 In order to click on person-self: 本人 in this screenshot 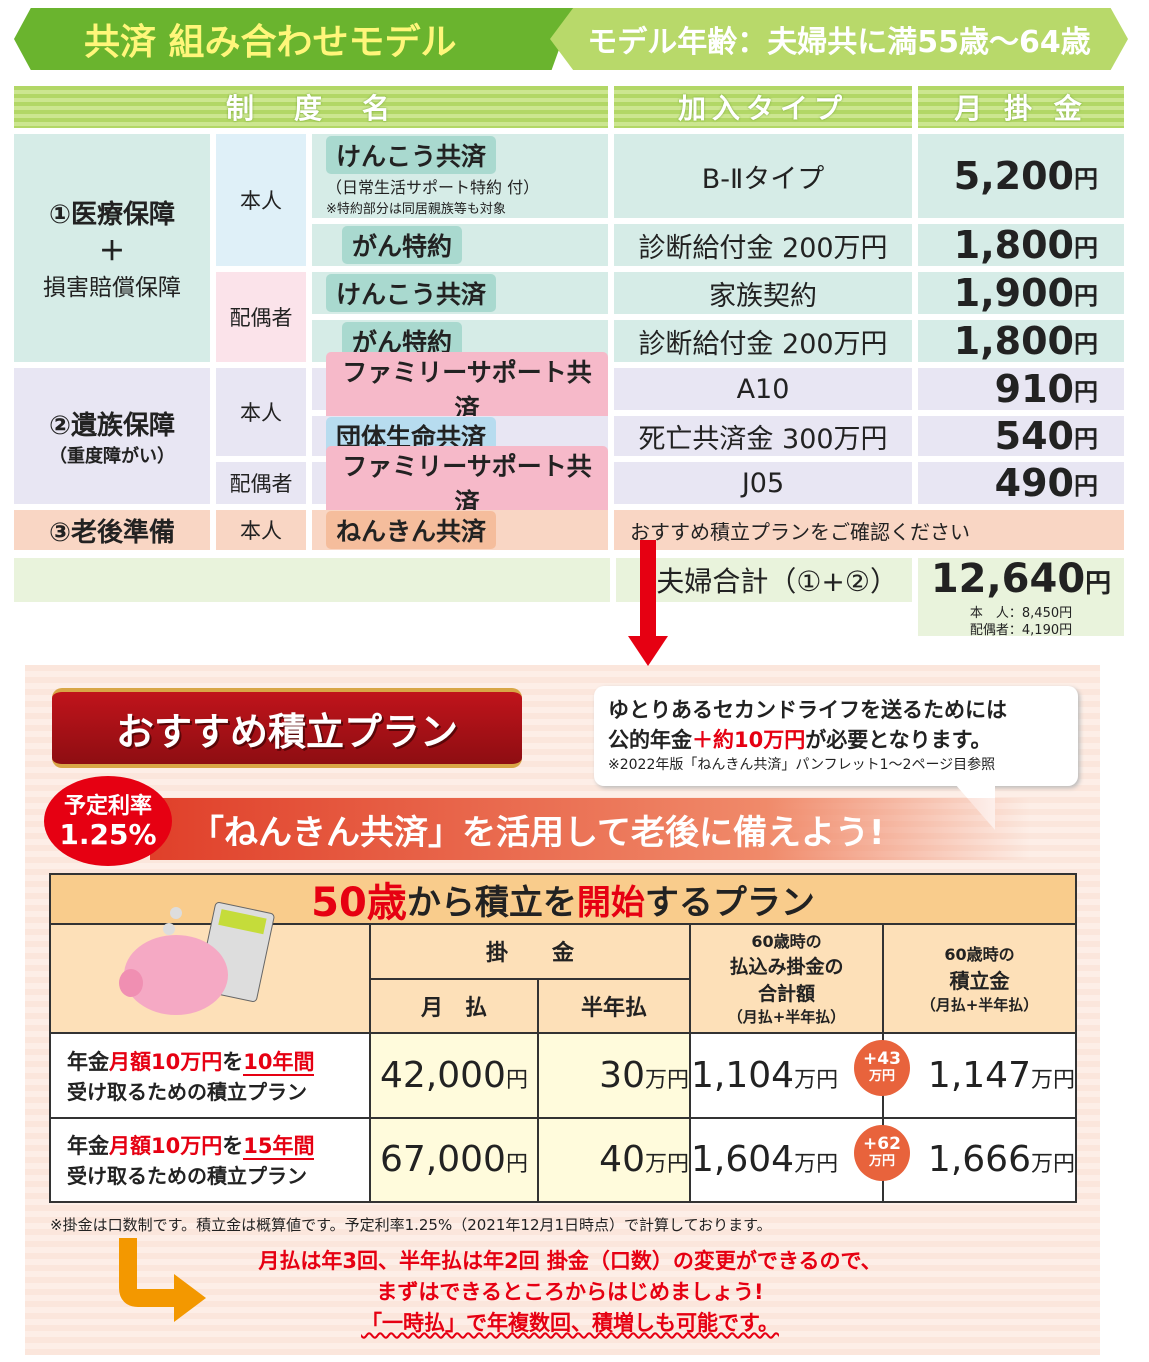, I will do `click(261, 530)`.